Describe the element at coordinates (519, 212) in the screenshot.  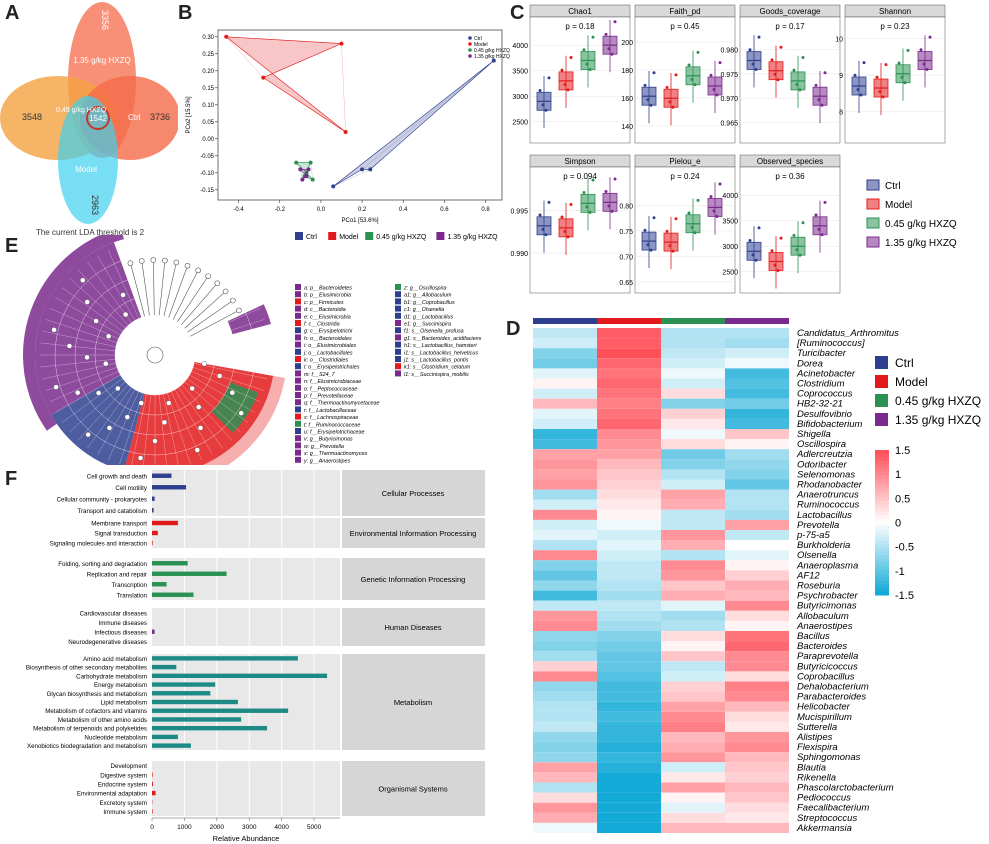
I see `alpha-ytick-label: 0.995` at that location.